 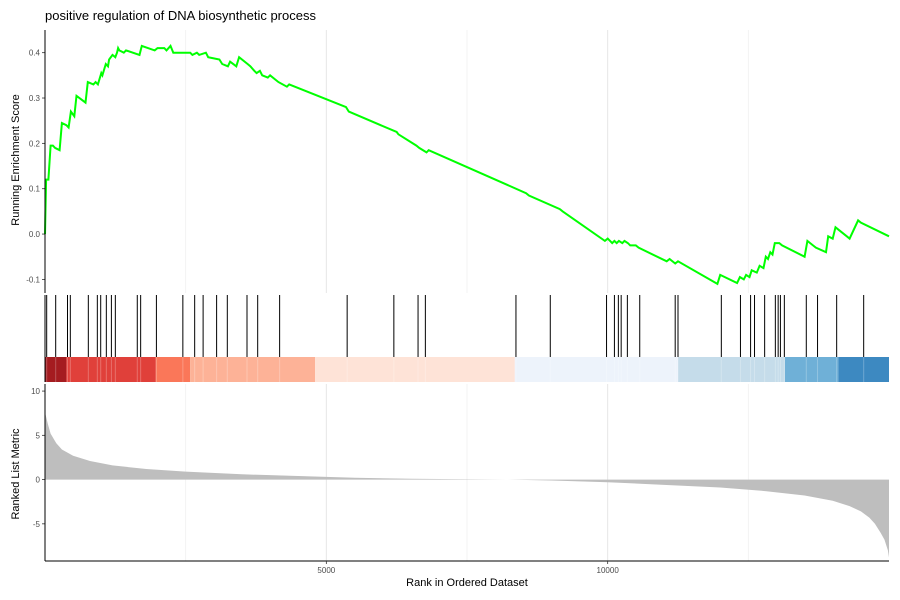 What do you see at coordinates (467, 583) in the screenshot?
I see `x-axis-label: Rank in Ordered Dataset` at bounding box center [467, 583].